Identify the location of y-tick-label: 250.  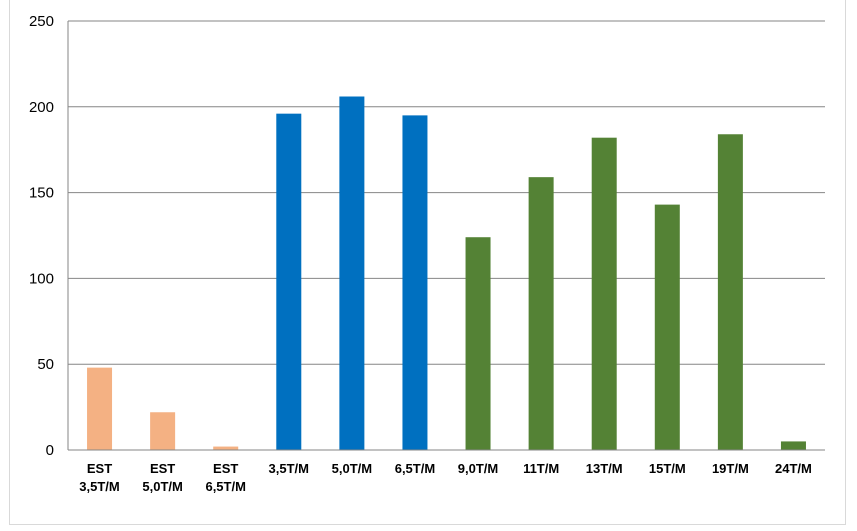
(41, 21).